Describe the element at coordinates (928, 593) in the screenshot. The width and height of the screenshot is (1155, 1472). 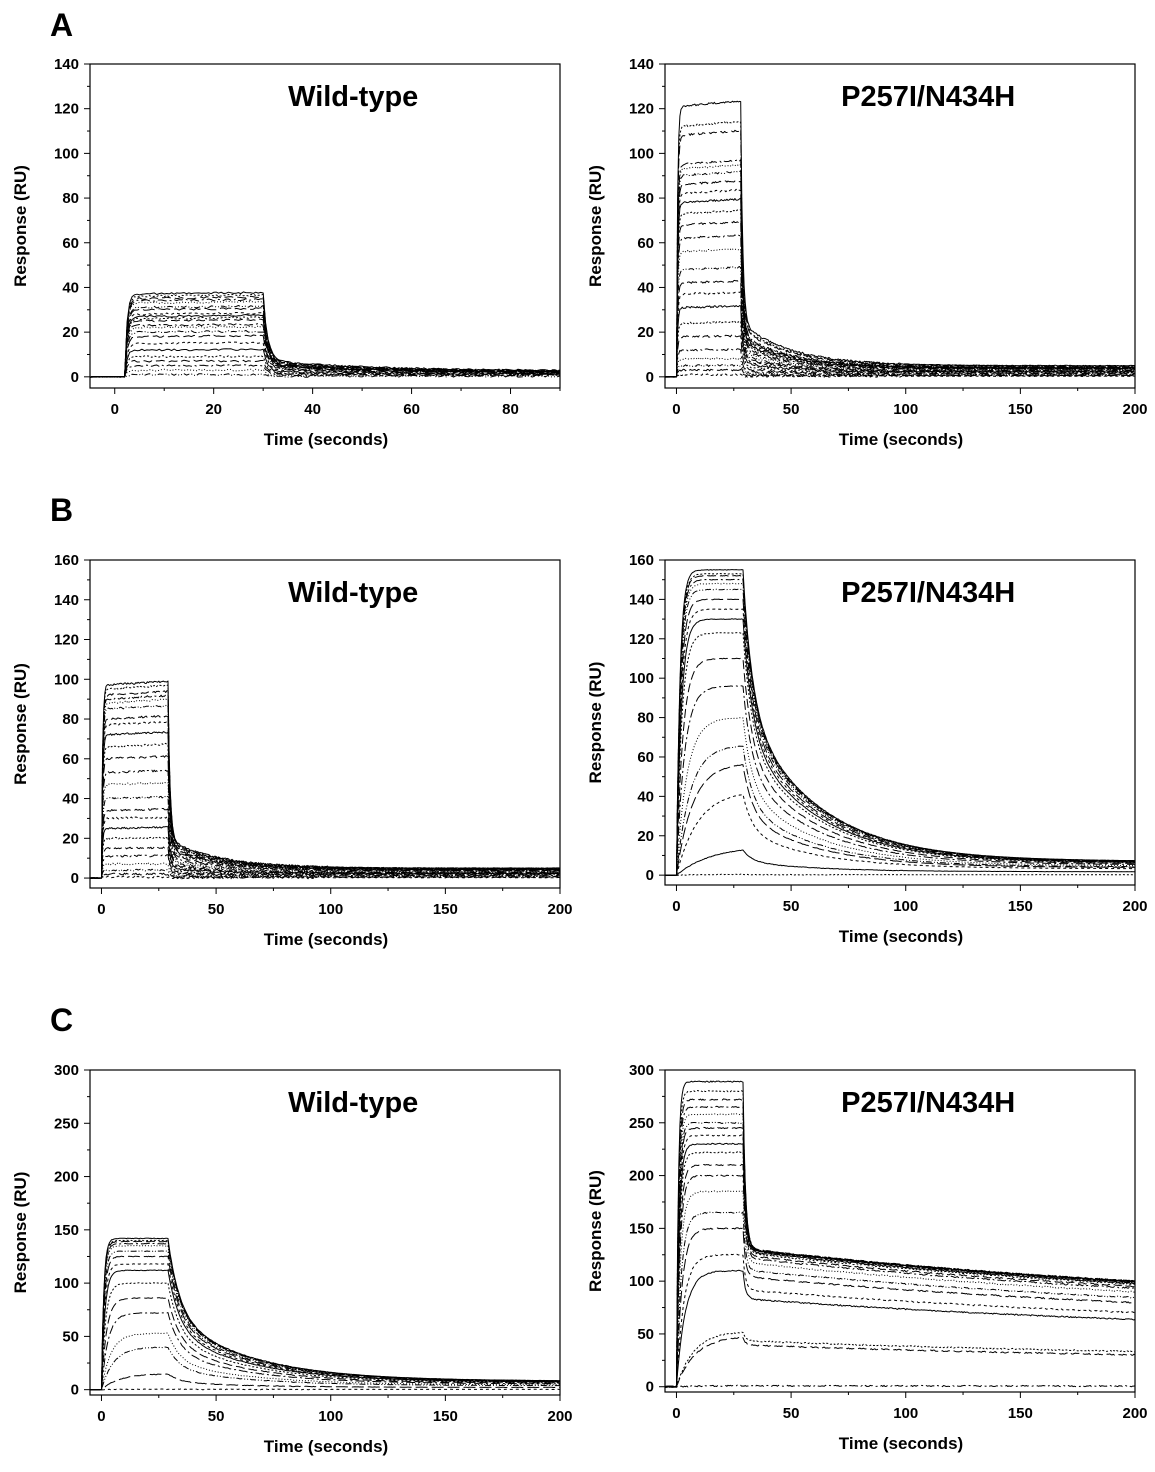
I see `chart-title: P257I/N434H` at that location.